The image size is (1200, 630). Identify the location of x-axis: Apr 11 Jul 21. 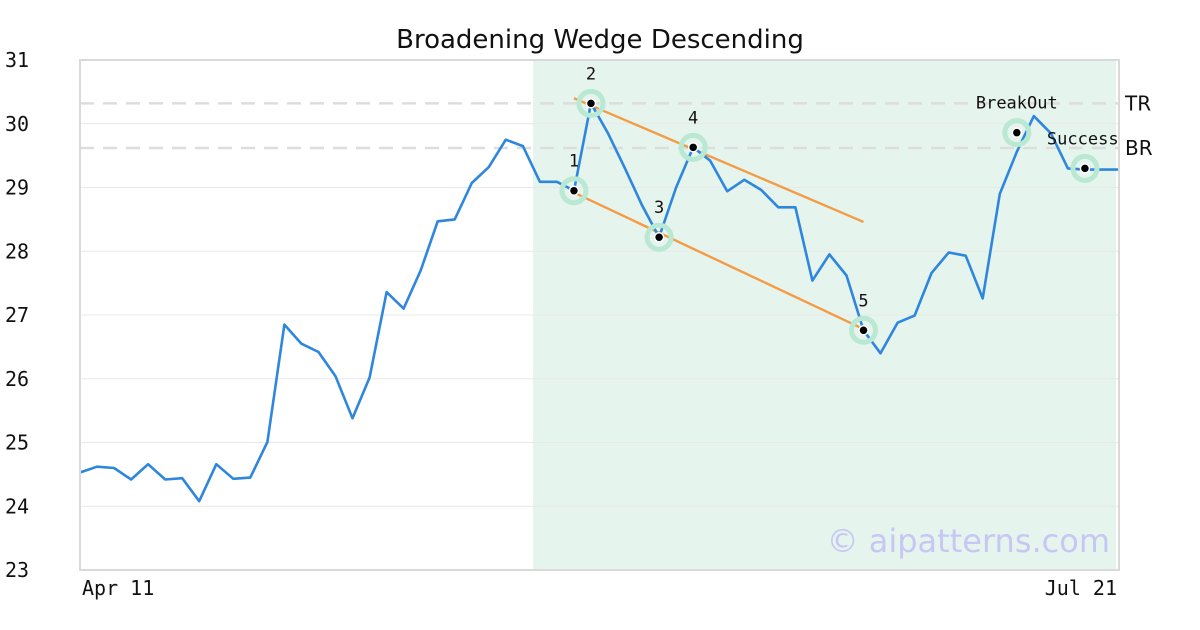
(599, 588).